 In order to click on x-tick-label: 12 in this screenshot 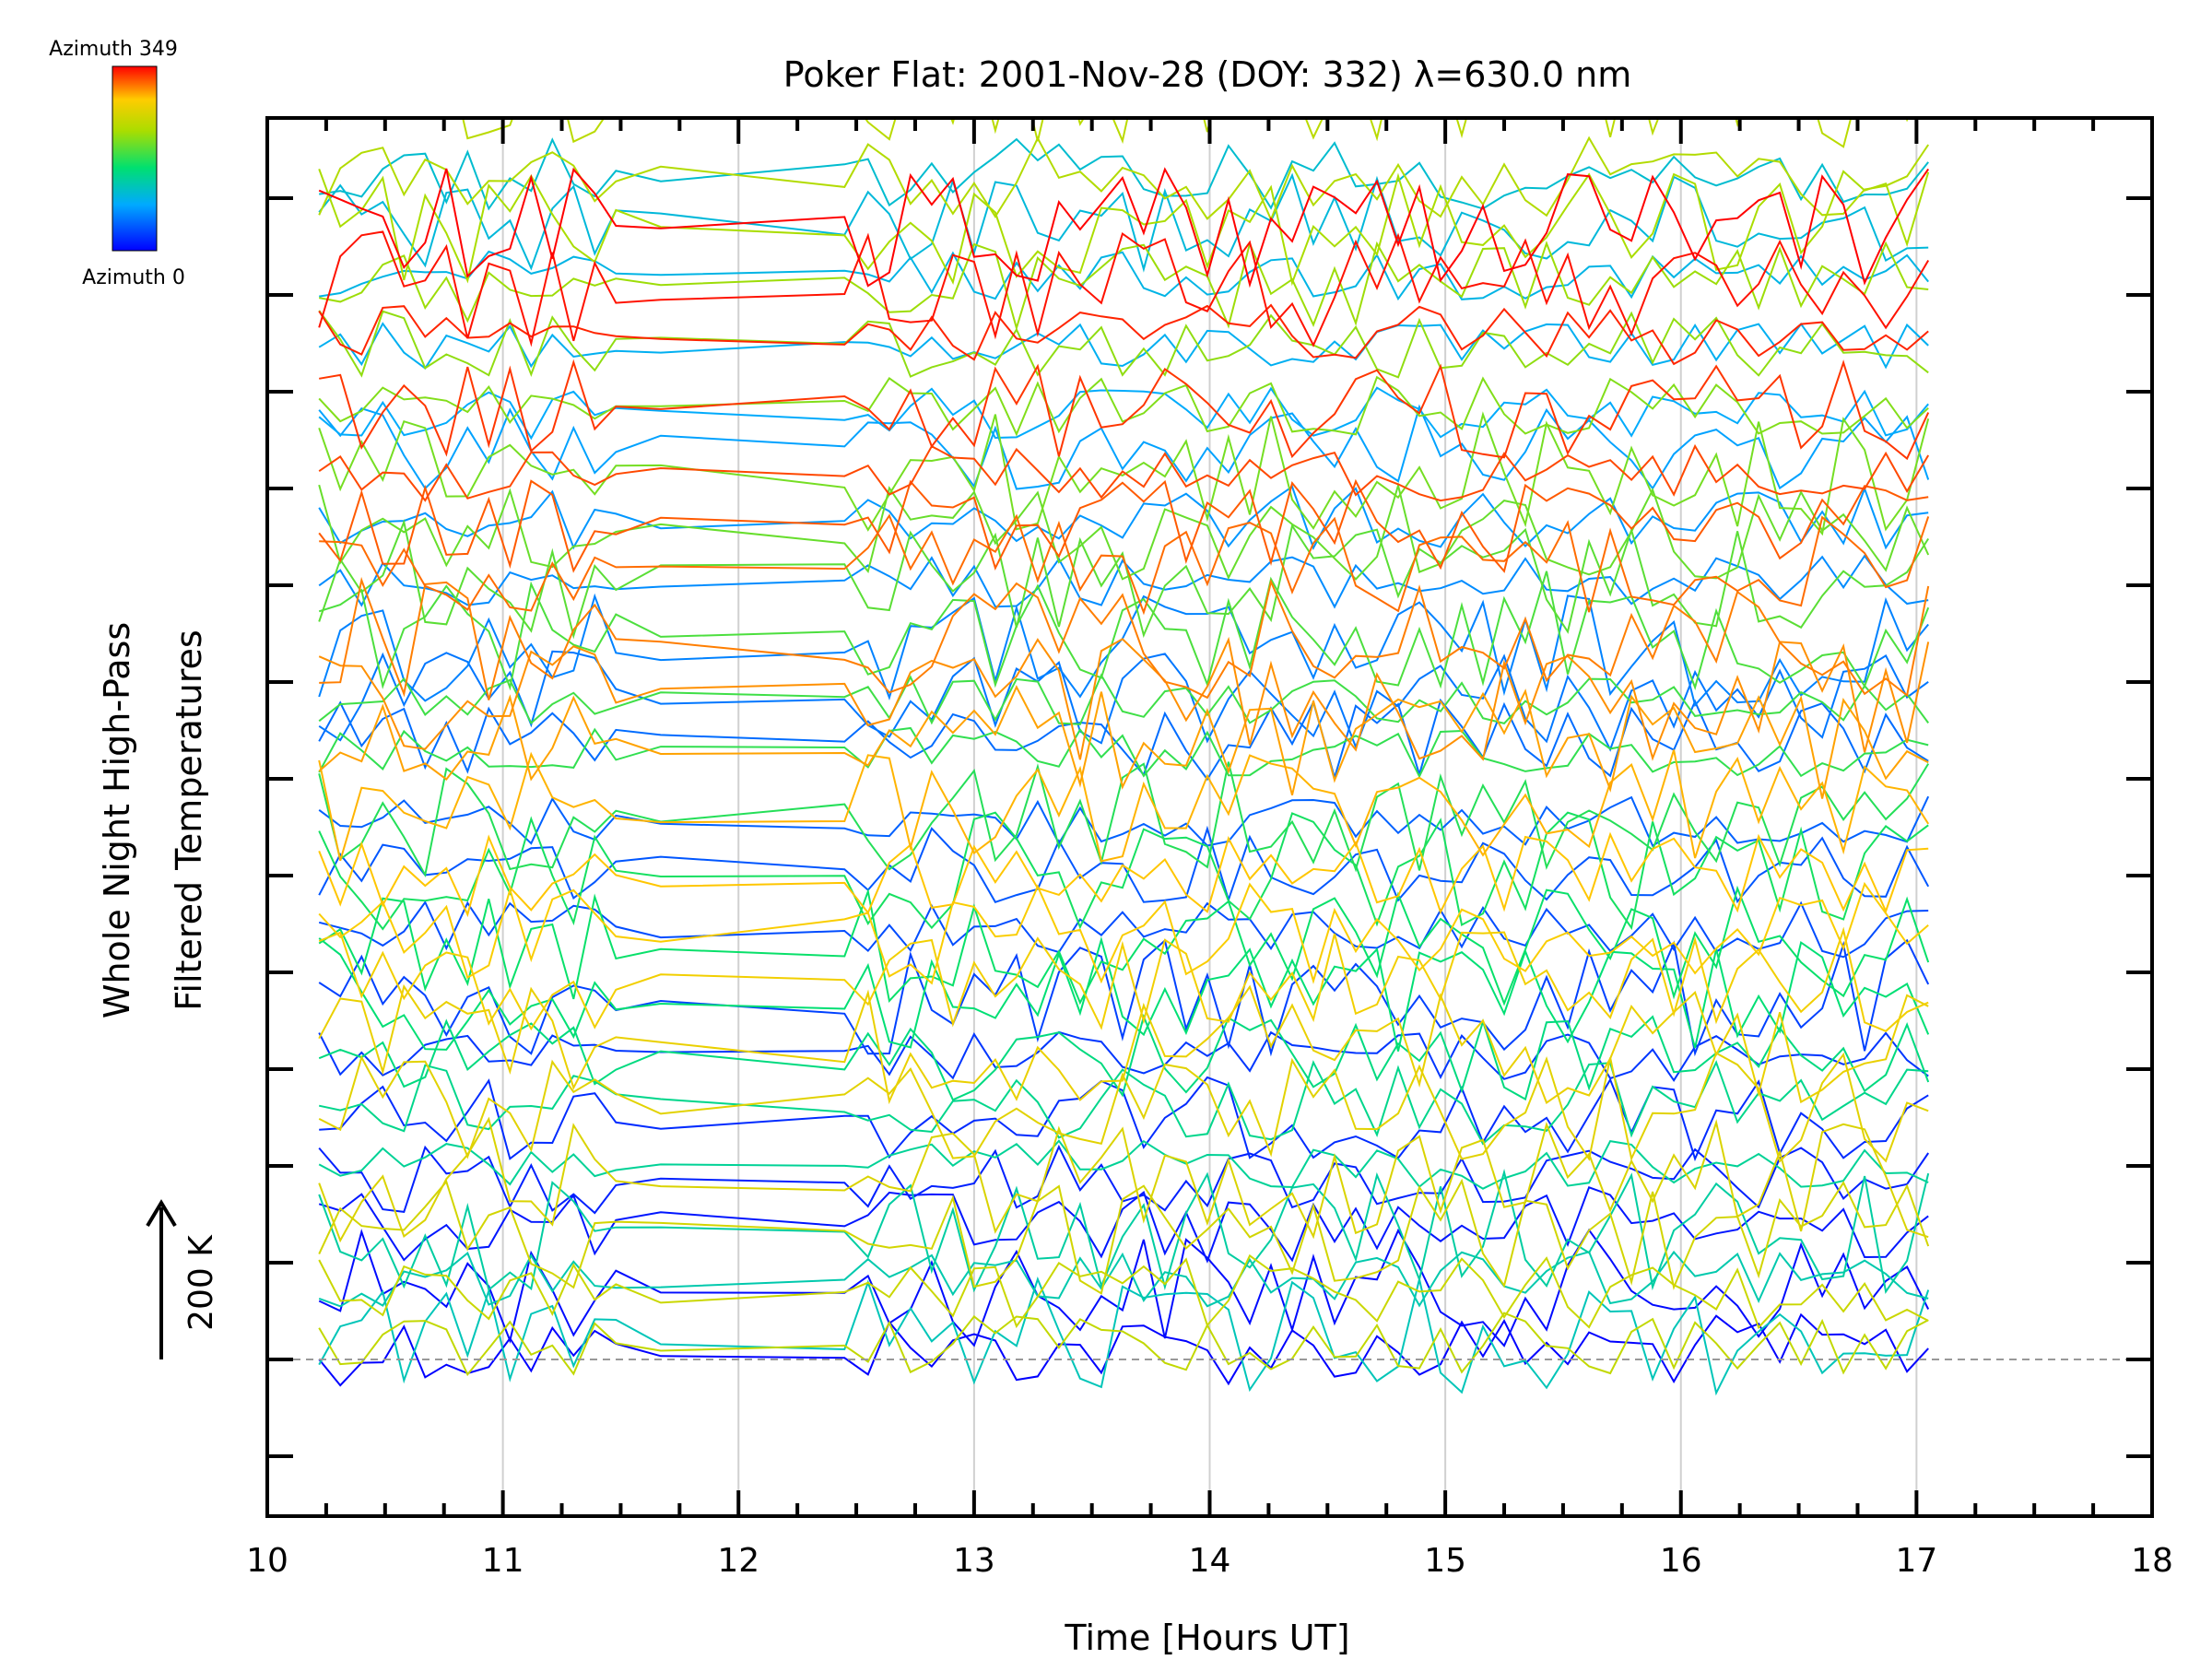, I will do `click(738, 1561)`.